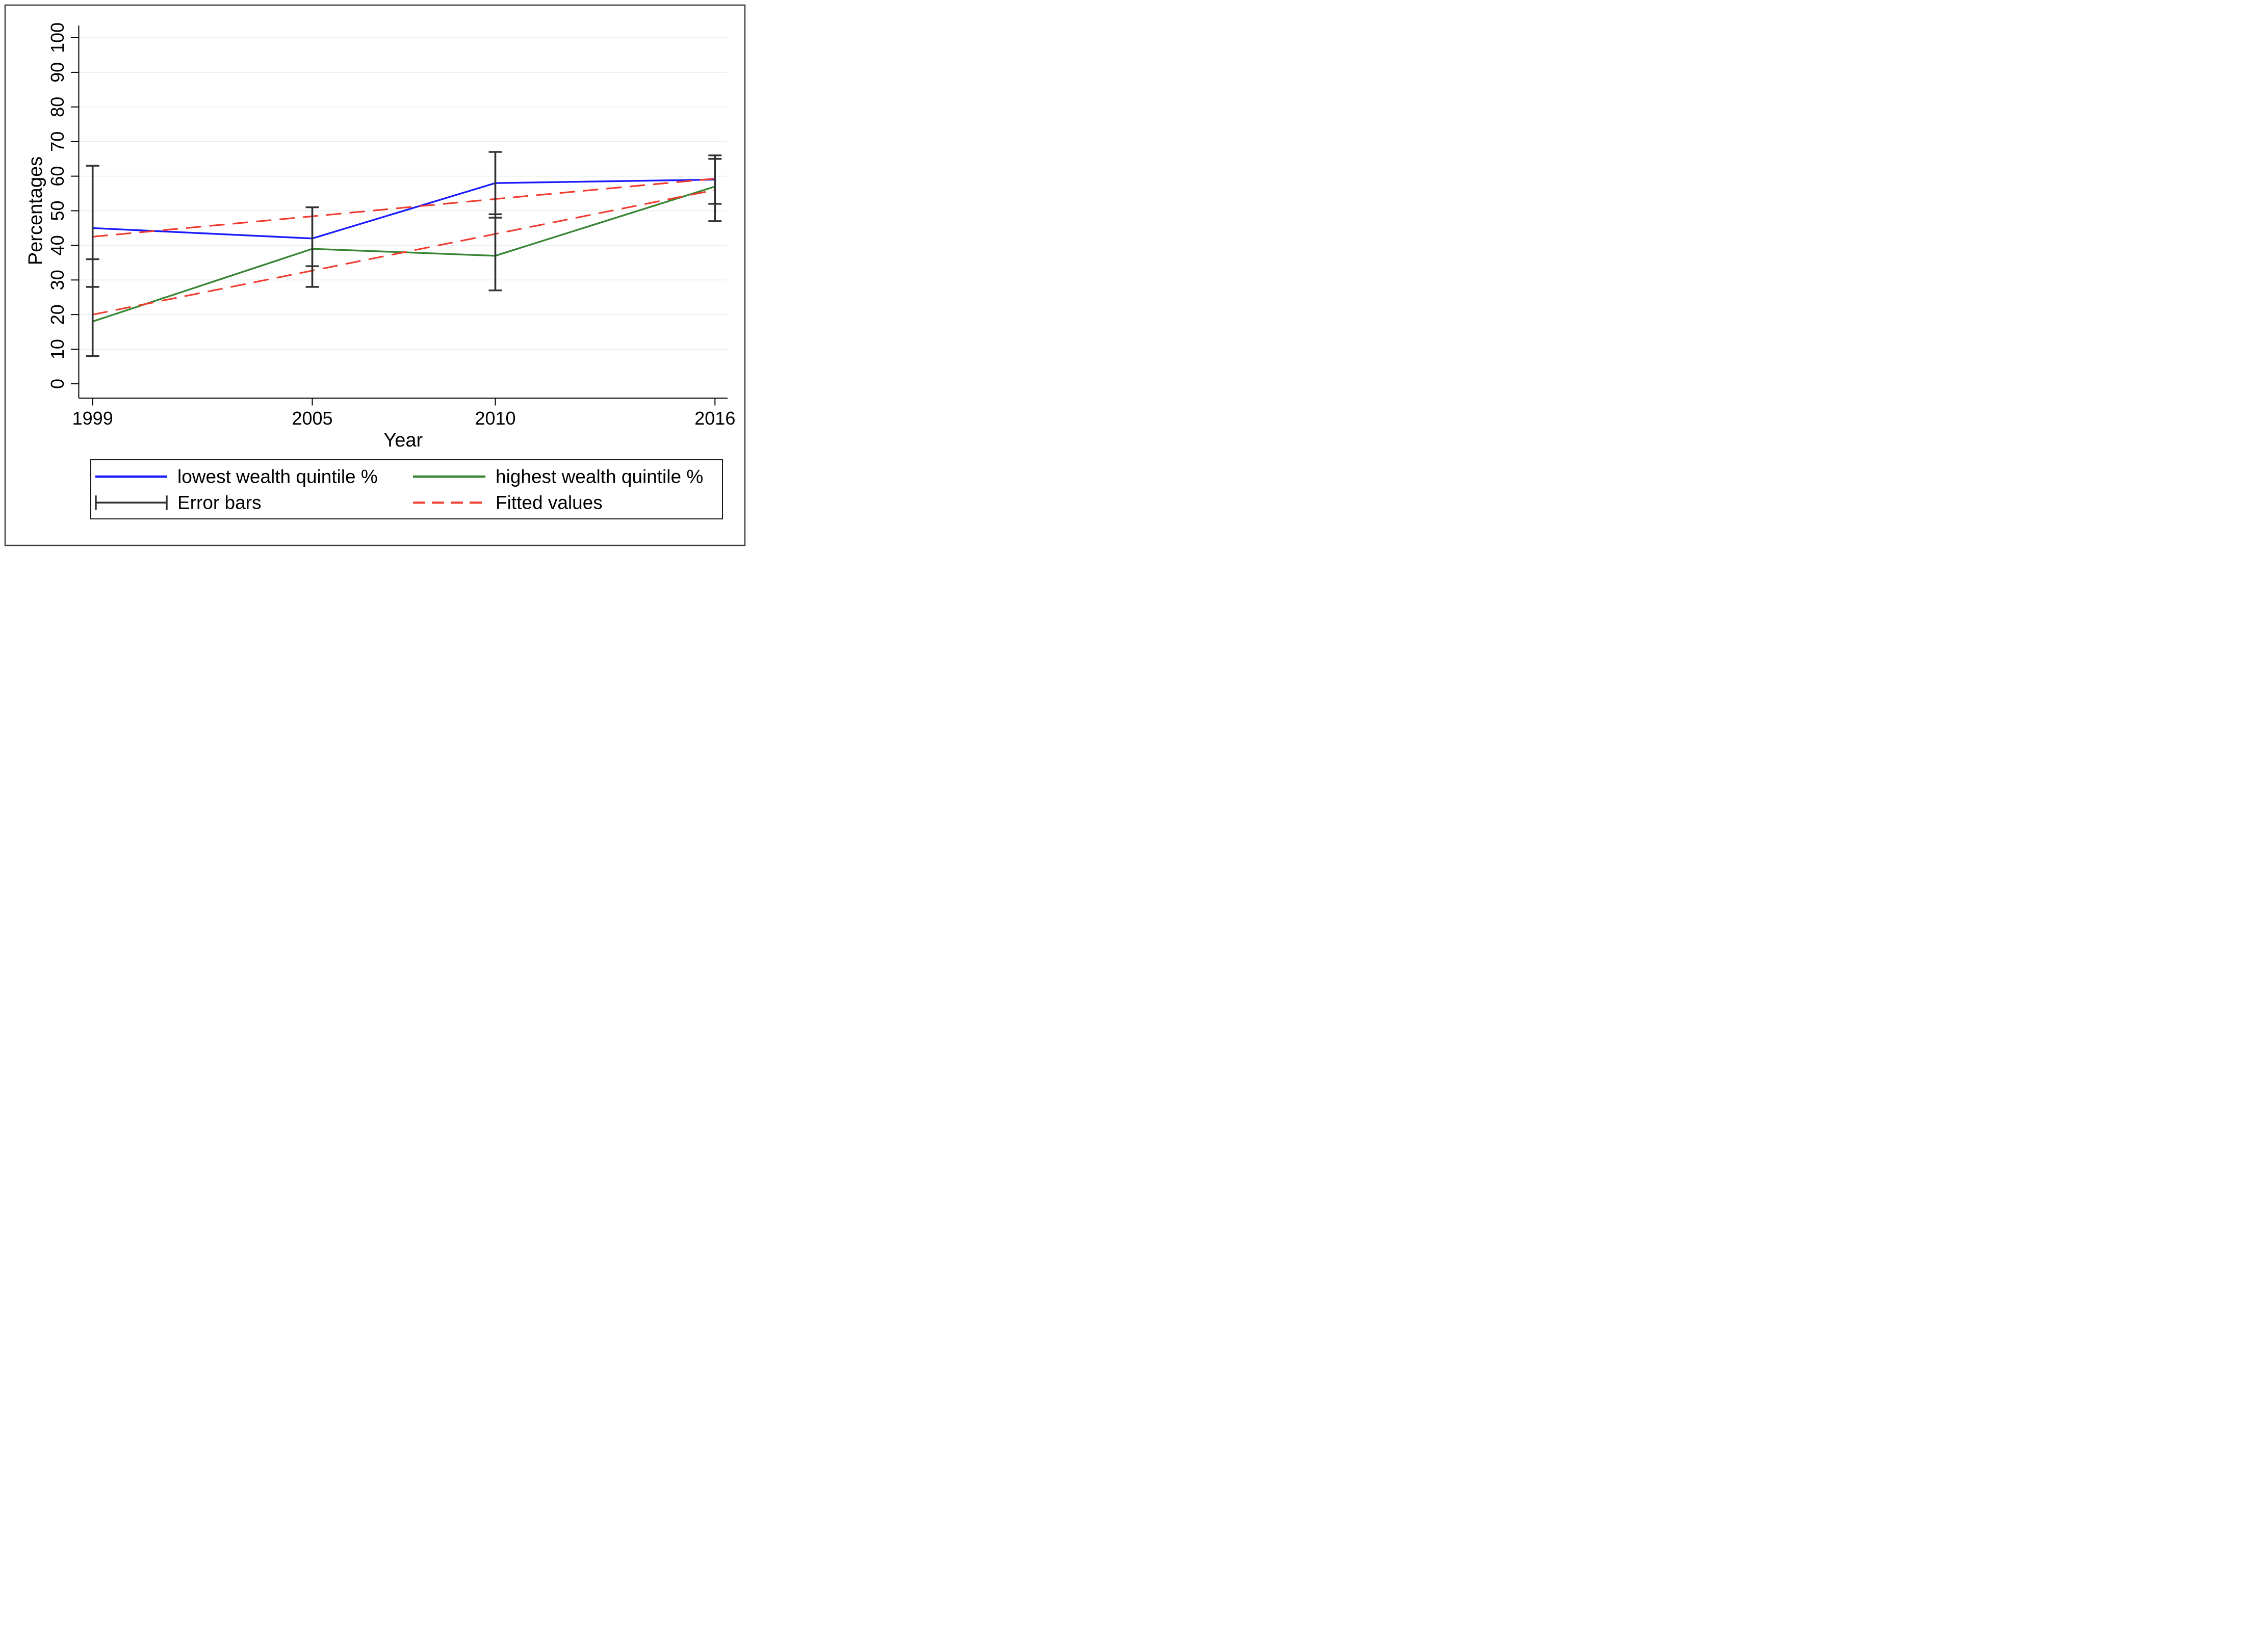  Describe the element at coordinates (58, 211) in the screenshot. I see `y-tick-label-50: 50` at that location.